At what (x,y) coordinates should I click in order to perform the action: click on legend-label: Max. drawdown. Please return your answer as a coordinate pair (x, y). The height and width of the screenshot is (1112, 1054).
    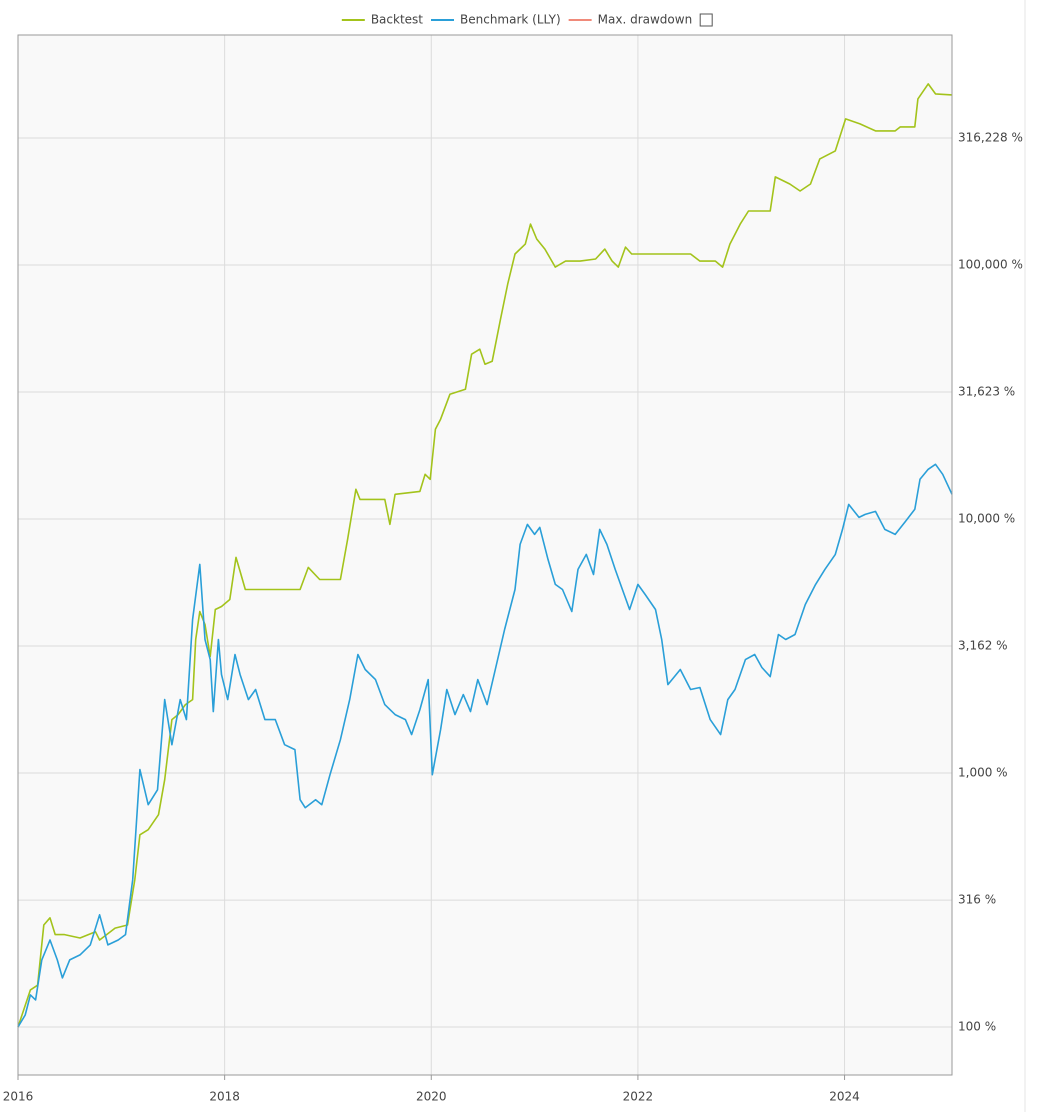
    Looking at the image, I should click on (645, 20).